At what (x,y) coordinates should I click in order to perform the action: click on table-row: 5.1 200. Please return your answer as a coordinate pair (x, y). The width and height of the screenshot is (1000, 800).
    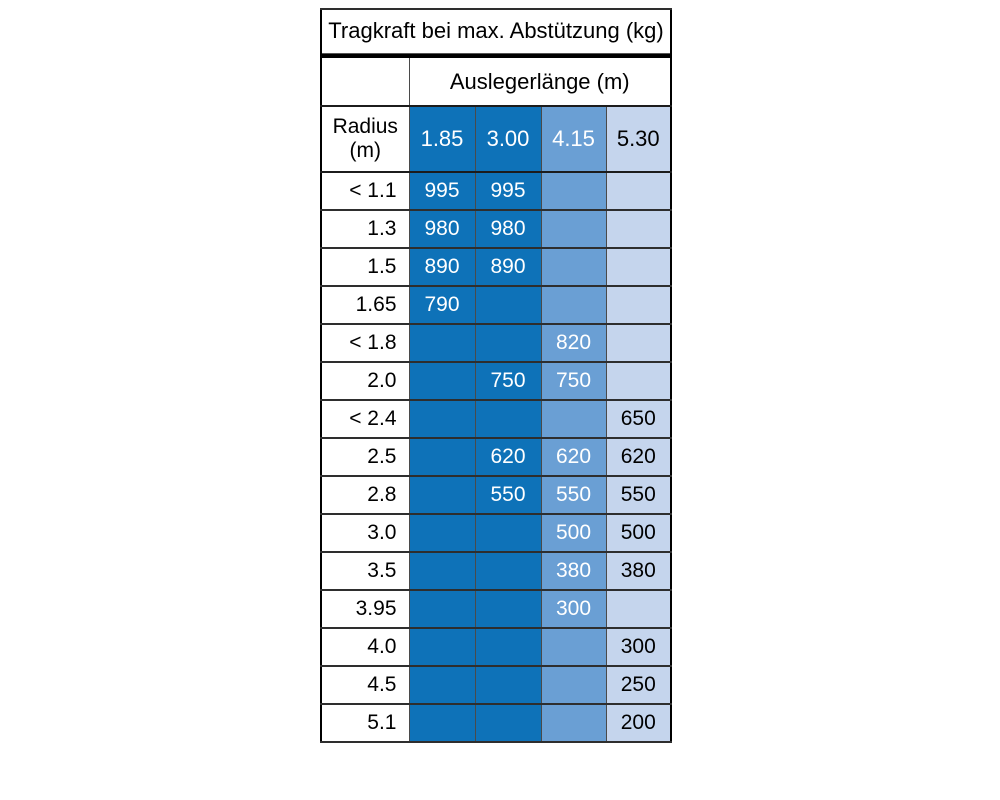
    Looking at the image, I should click on (496, 723).